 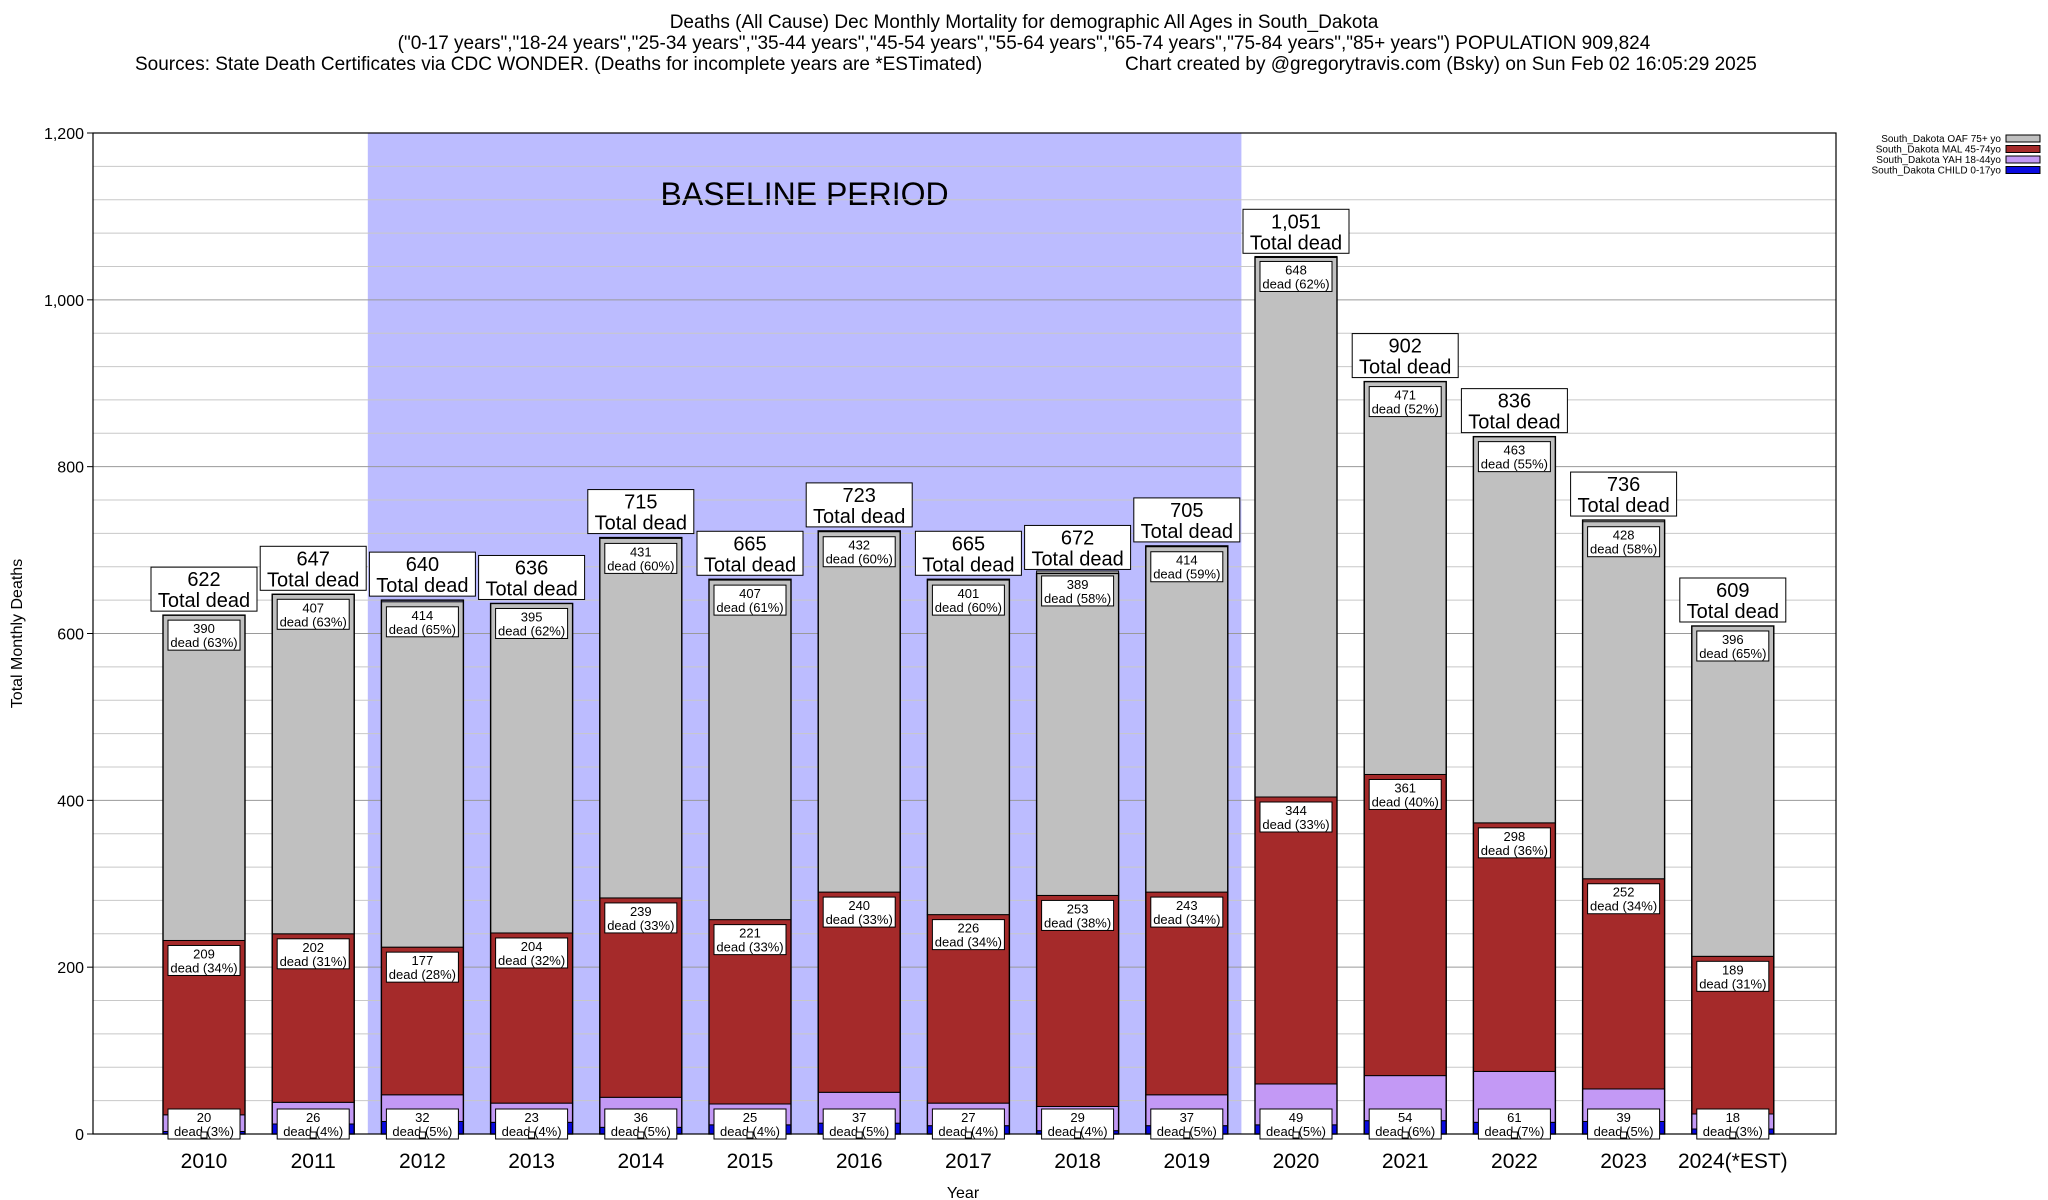 I want to click on x-tick-label: 2016, so click(x=859, y=1161).